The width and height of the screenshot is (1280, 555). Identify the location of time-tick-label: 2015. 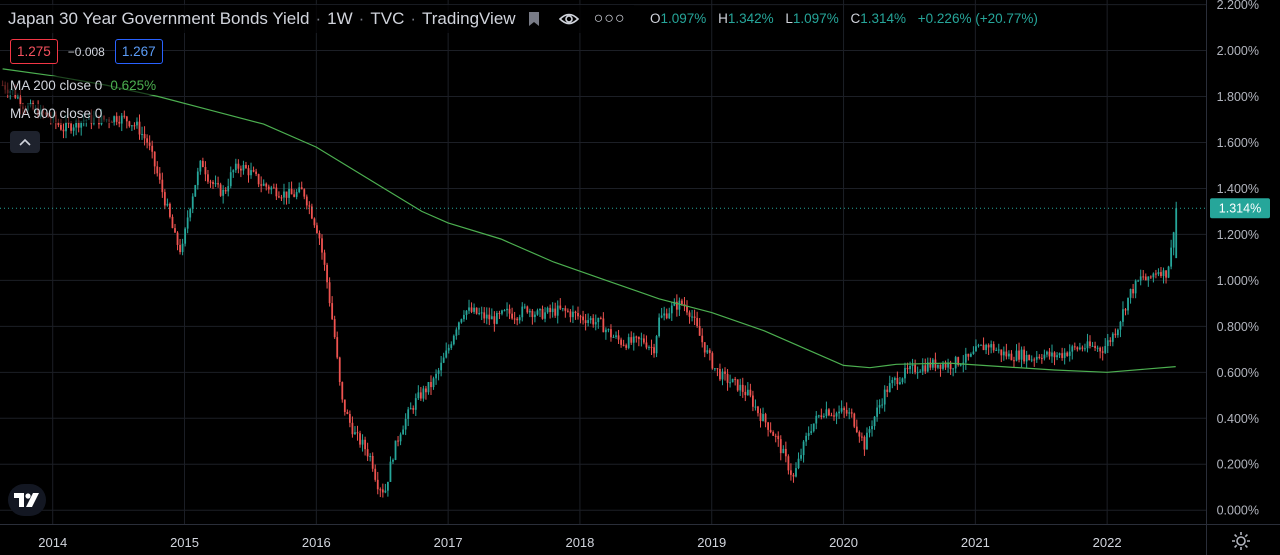
(184, 542).